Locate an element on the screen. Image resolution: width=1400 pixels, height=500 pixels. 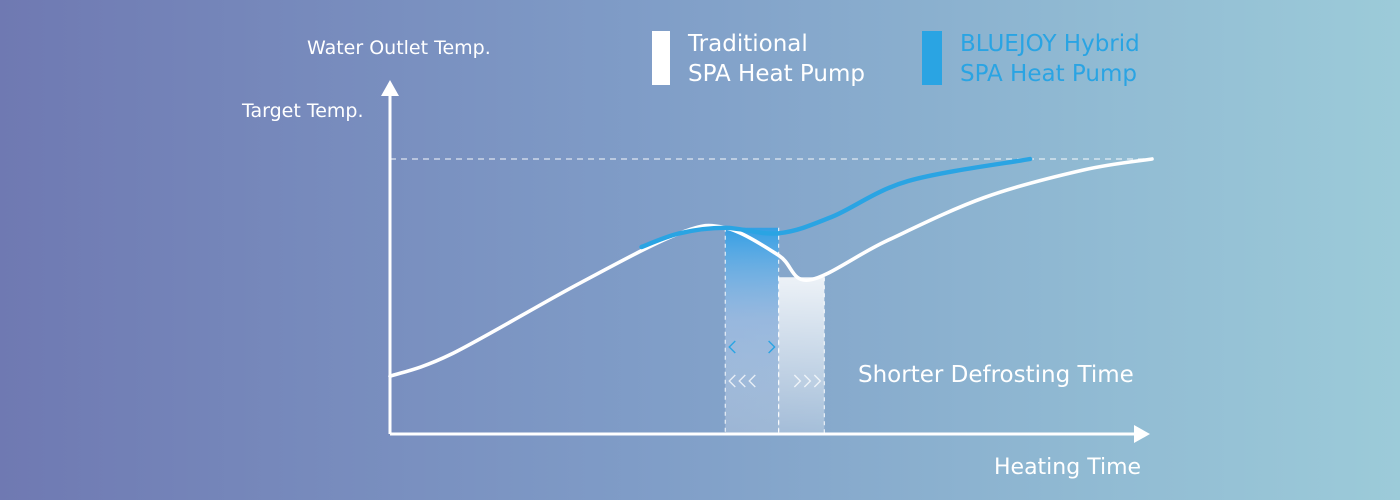
y-axis-arrow is located at coordinates (390, 88).